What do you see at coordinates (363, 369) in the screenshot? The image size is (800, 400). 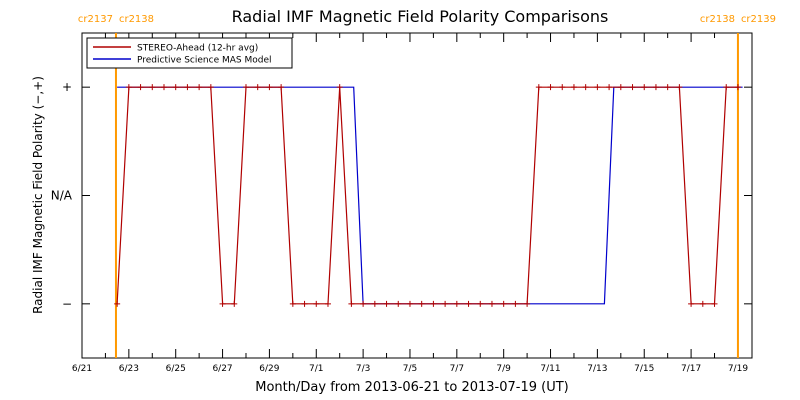 I see `x-tick-label: 7/3` at bounding box center [363, 369].